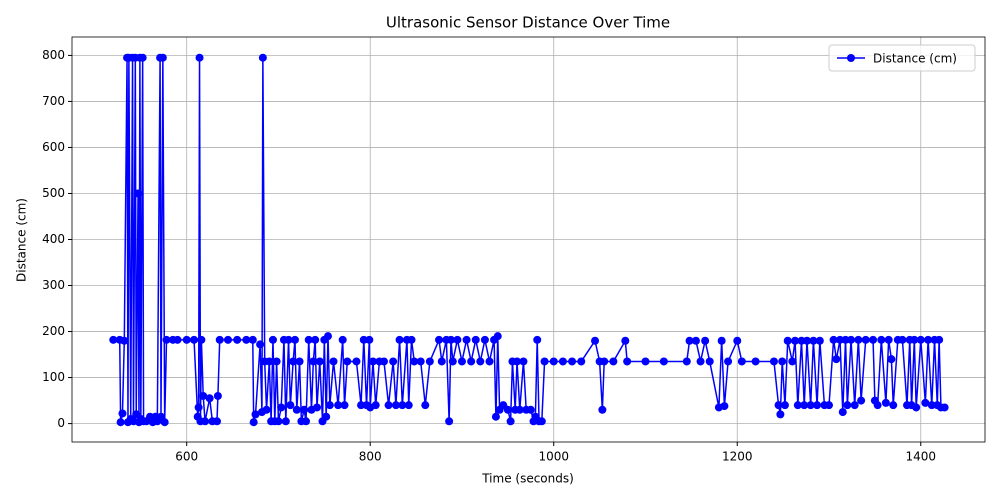 The width and height of the screenshot is (1000, 500). Describe the element at coordinates (53, 101) in the screenshot. I see `y-tick-label: 700` at that location.